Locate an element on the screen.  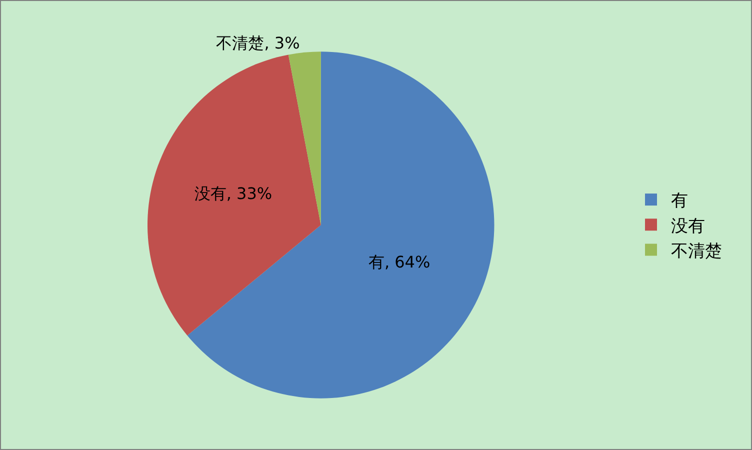
data-label: 有, 64% is located at coordinates (399, 262).